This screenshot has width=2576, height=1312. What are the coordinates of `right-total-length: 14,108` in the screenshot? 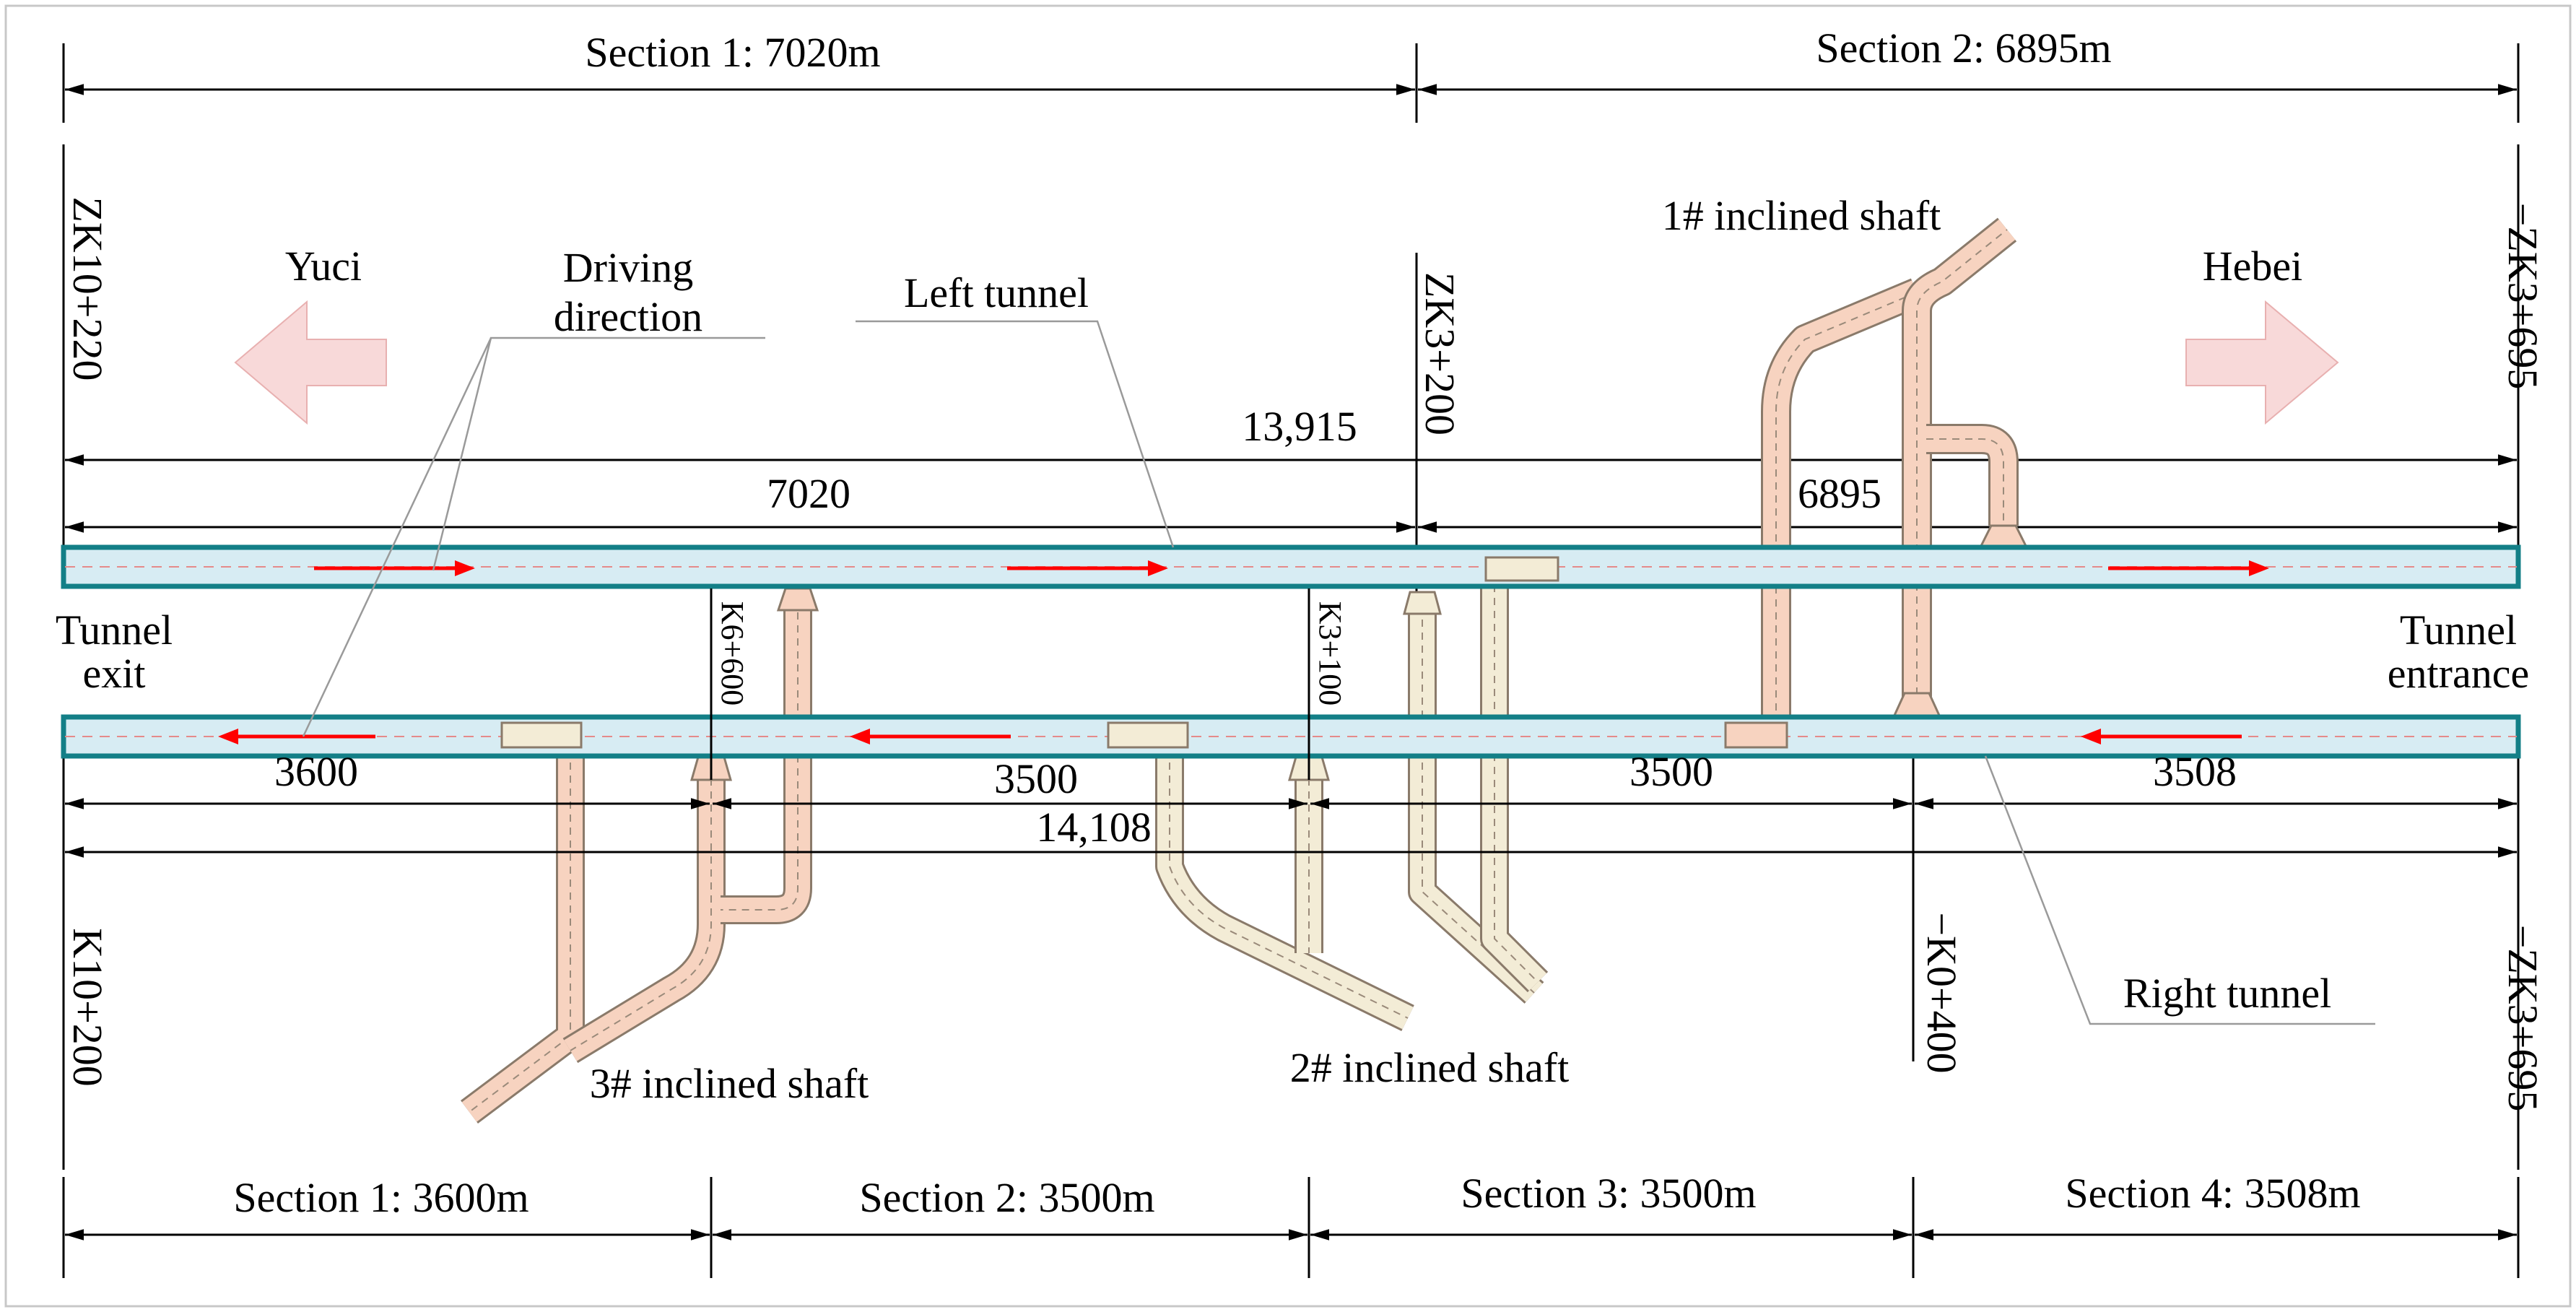 It's located at (1094, 828).